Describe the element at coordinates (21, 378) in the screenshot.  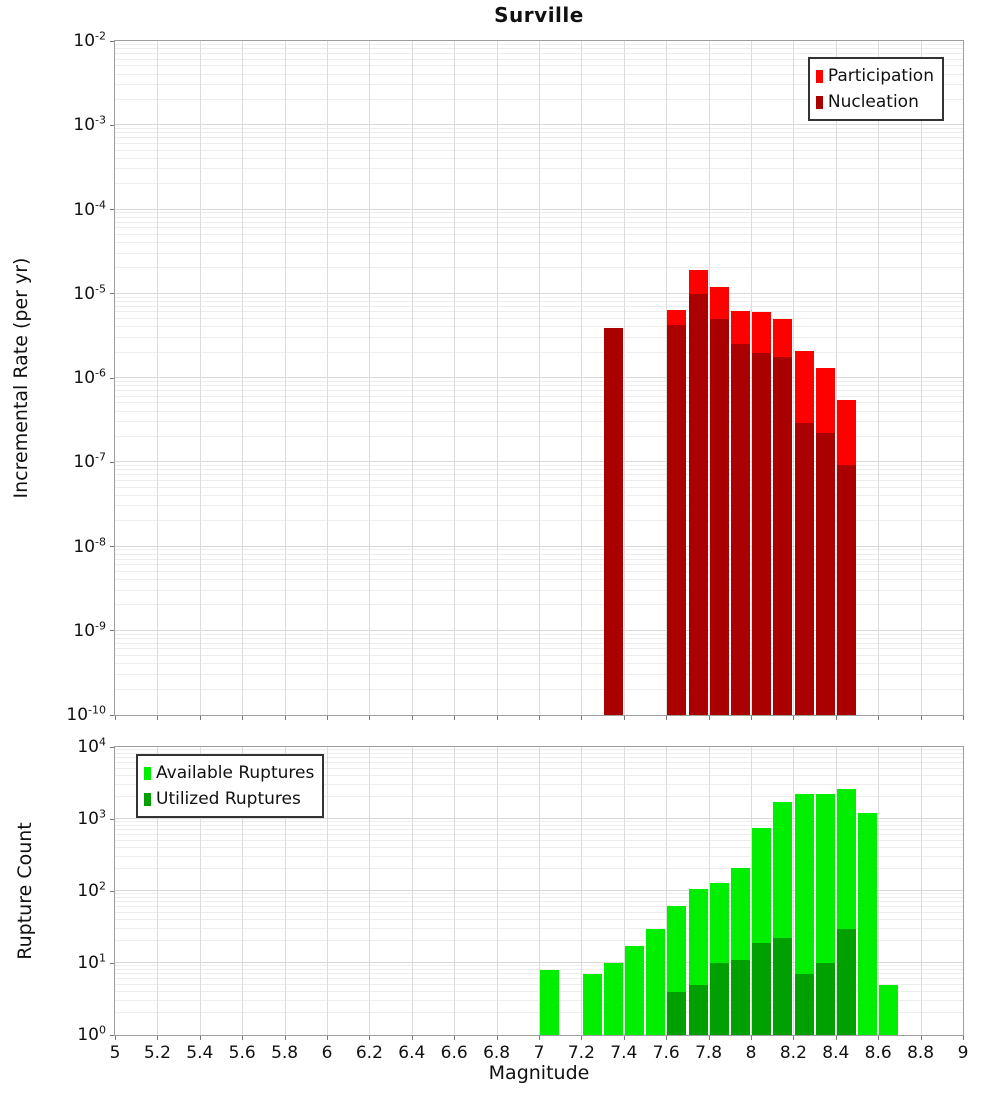
I see `y-axis-label-top: Incremental Rate (per yr)` at that location.